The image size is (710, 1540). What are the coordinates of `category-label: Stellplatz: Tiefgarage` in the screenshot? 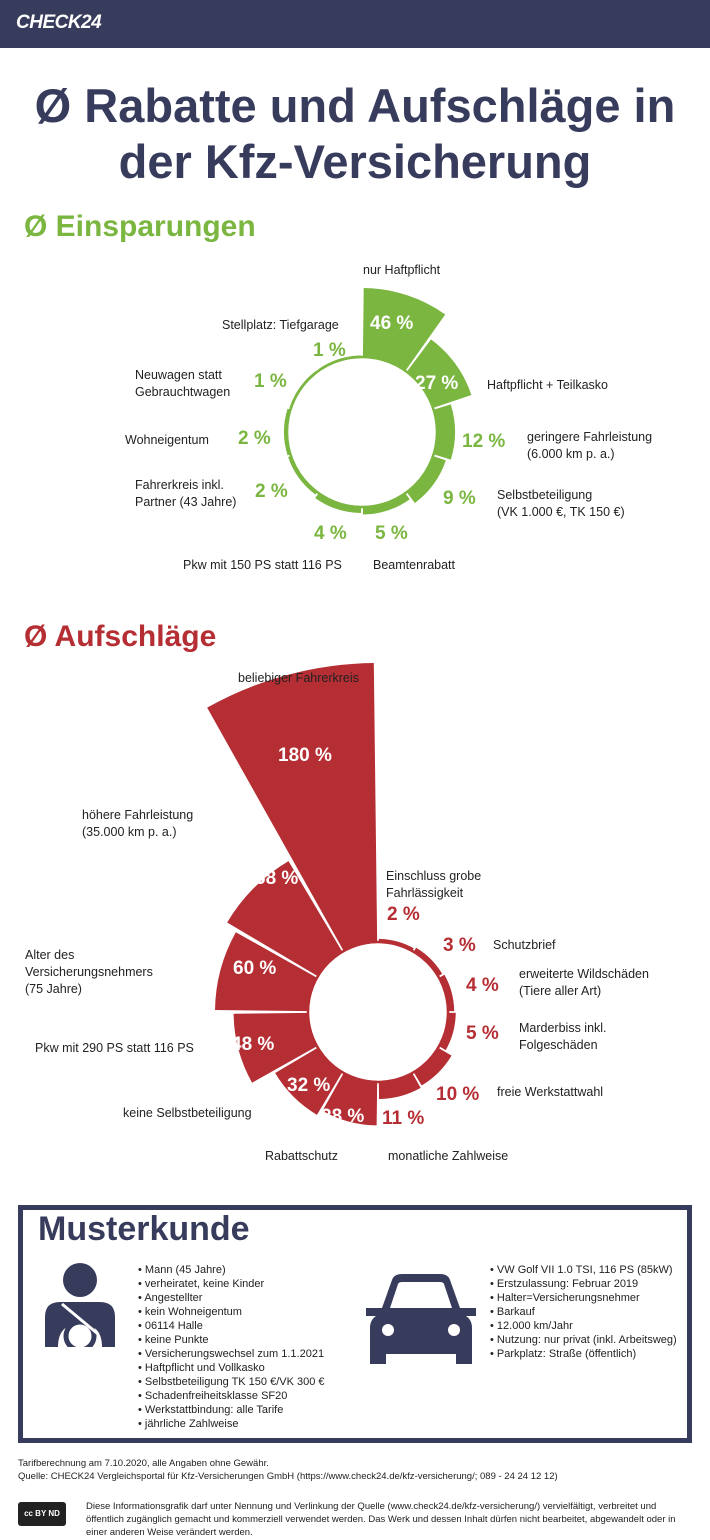 It's located at (280, 325).